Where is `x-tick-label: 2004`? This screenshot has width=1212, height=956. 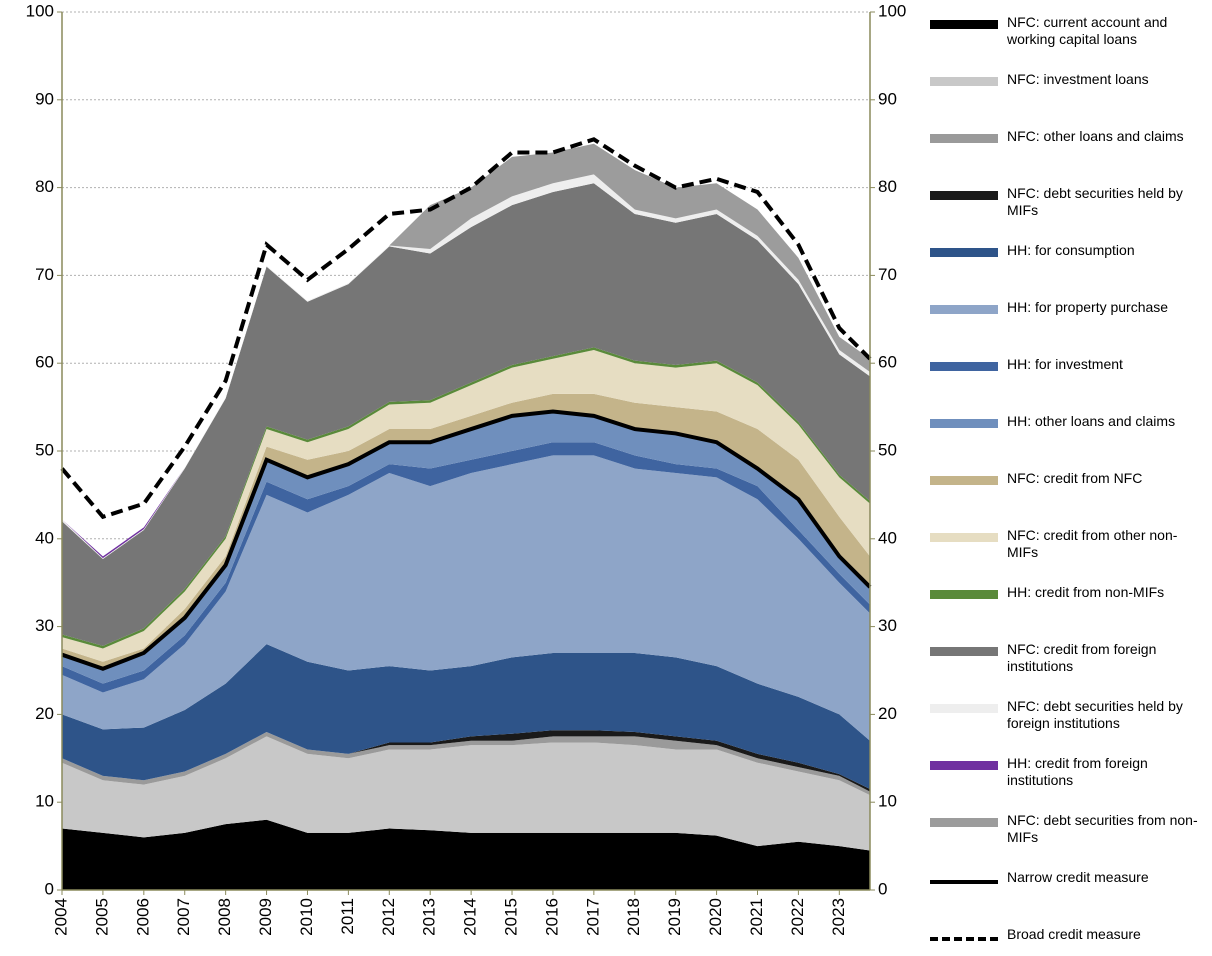
x-tick-label: 2004 is located at coordinates (60, 917).